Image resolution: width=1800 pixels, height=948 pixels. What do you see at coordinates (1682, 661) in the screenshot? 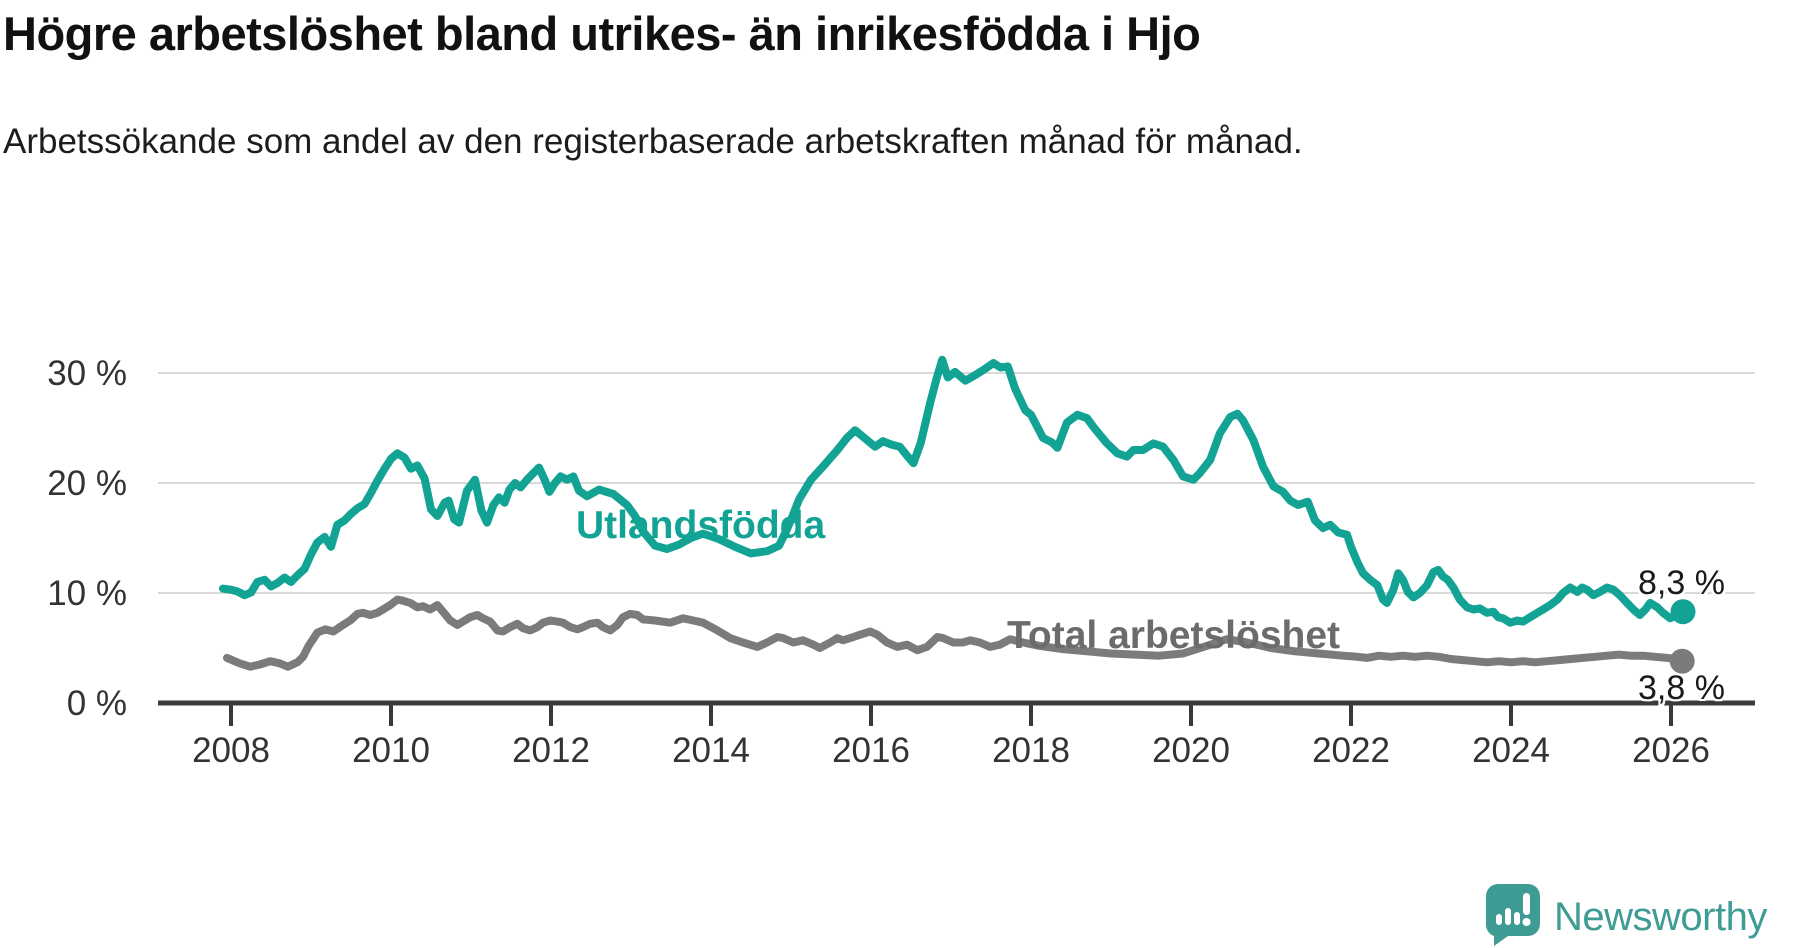
I see `series-end-dot-total-arbetsloshet` at bounding box center [1682, 661].